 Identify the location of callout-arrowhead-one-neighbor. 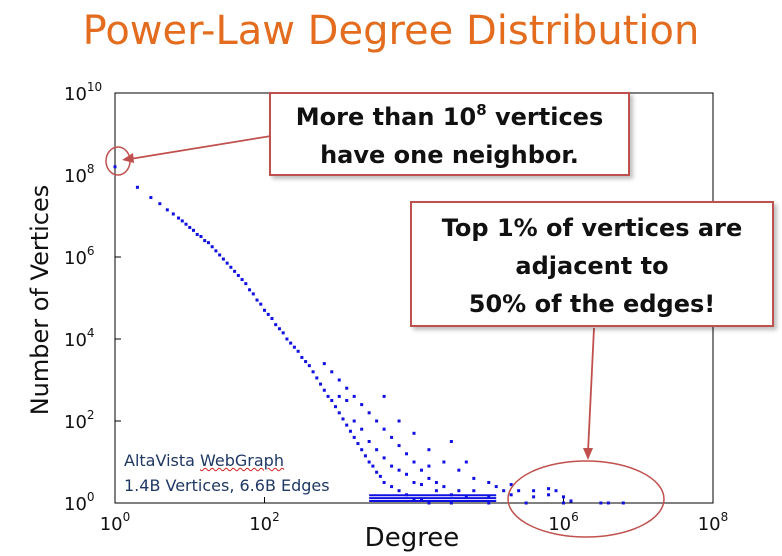
(128, 158).